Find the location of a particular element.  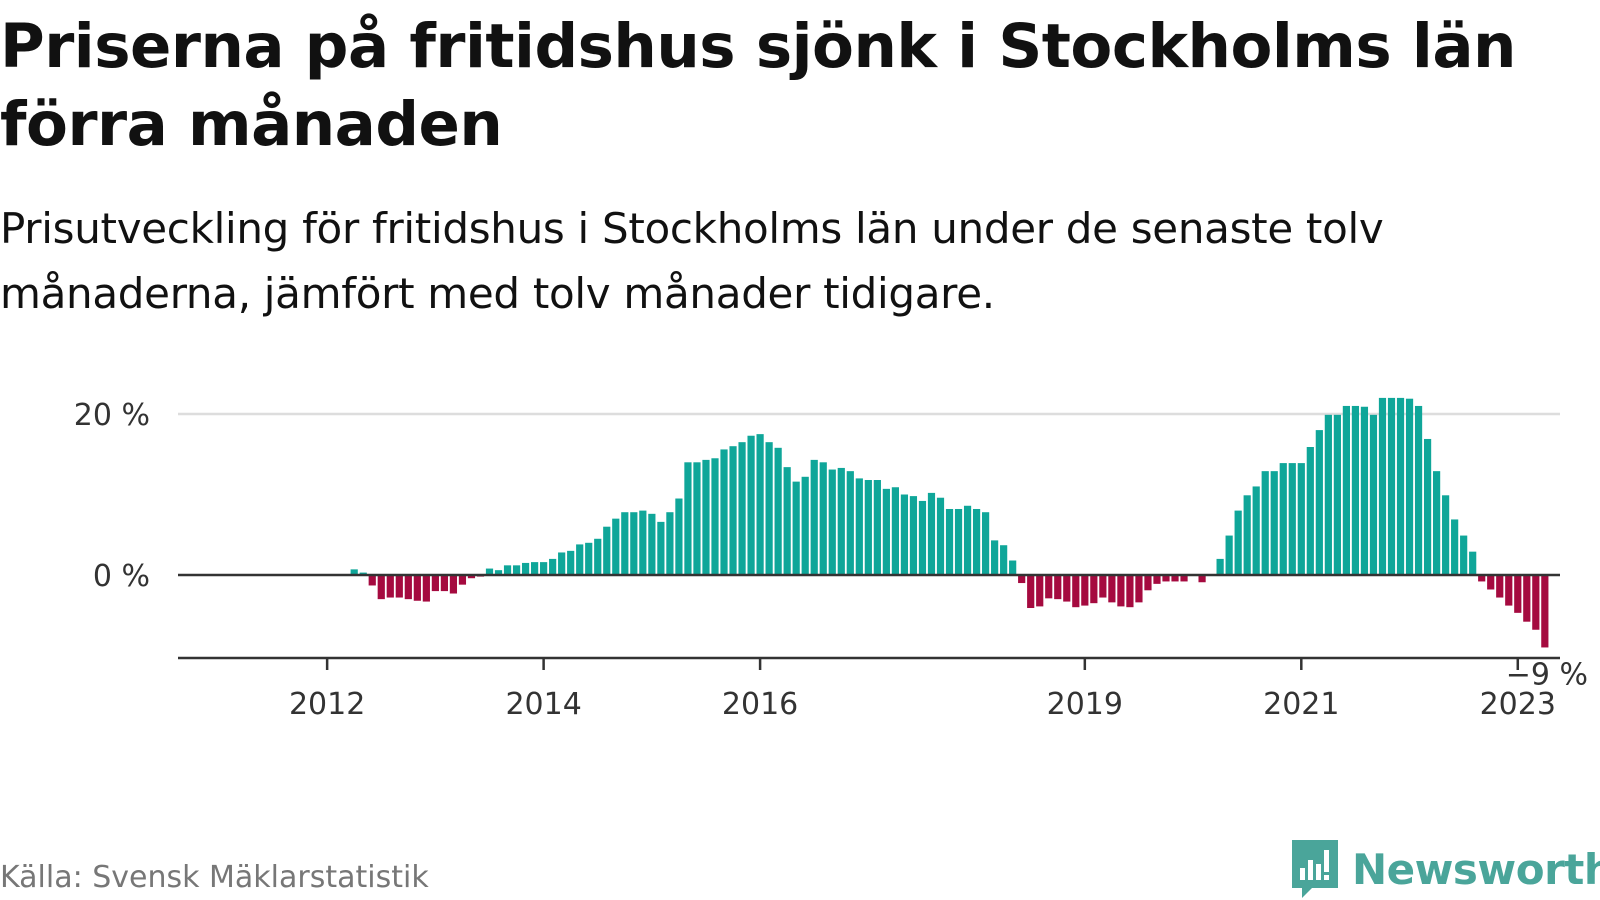

y-tick-label: 20 % is located at coordinates (112, 415).